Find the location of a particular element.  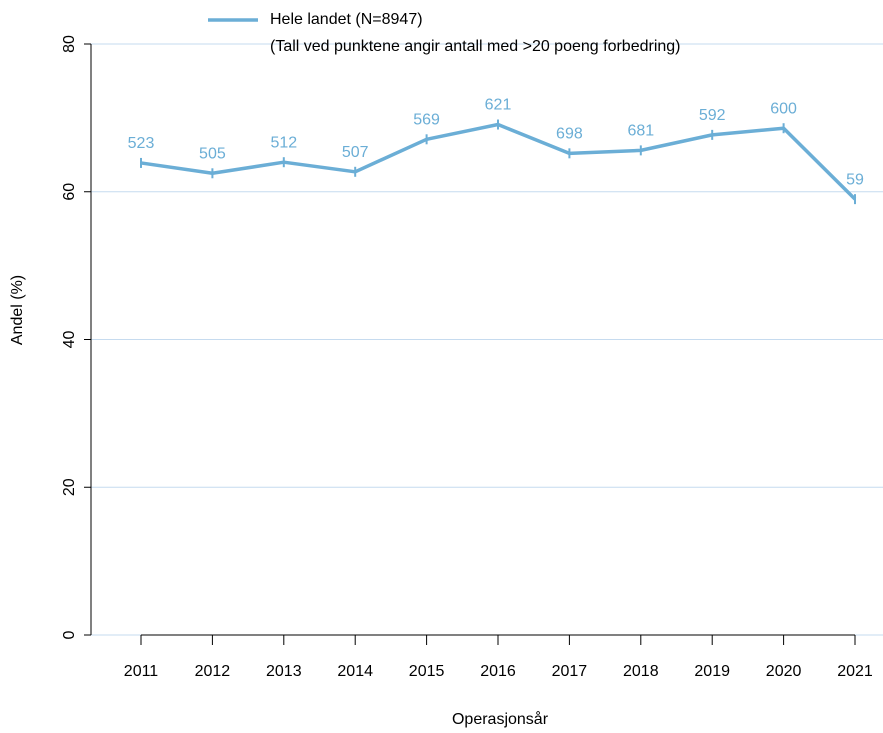

data-label: 621 is located at coordinates (498, 105).